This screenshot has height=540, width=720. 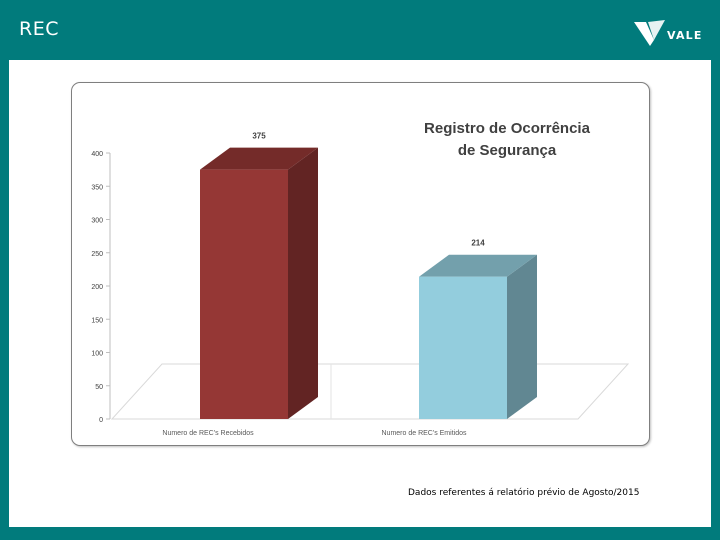 I want to click on vale-logo-icon, so click(x=649, y=33).